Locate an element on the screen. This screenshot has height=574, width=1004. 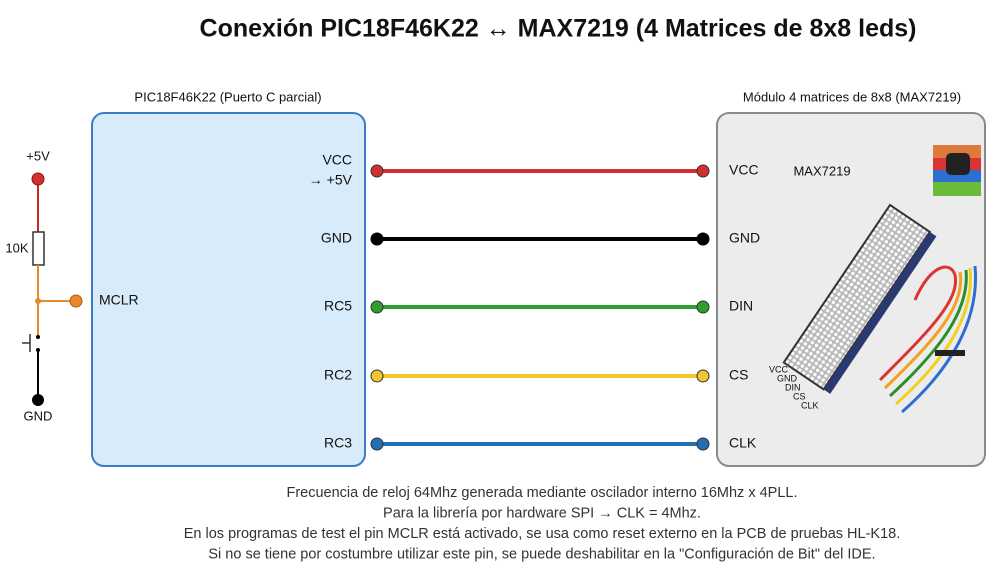
chip-label: MAX7219 is located at coordinates (821, 170).